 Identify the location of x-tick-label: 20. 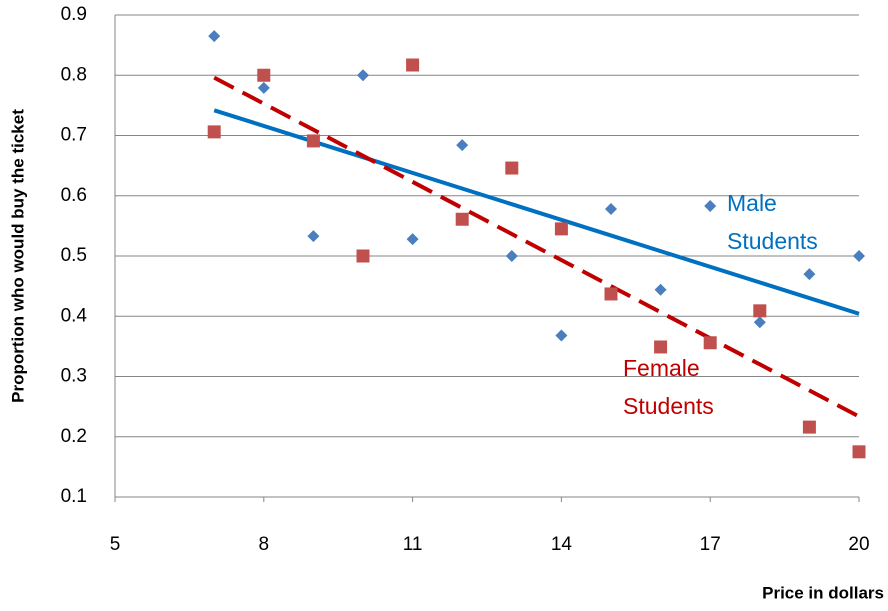
(858, 544).